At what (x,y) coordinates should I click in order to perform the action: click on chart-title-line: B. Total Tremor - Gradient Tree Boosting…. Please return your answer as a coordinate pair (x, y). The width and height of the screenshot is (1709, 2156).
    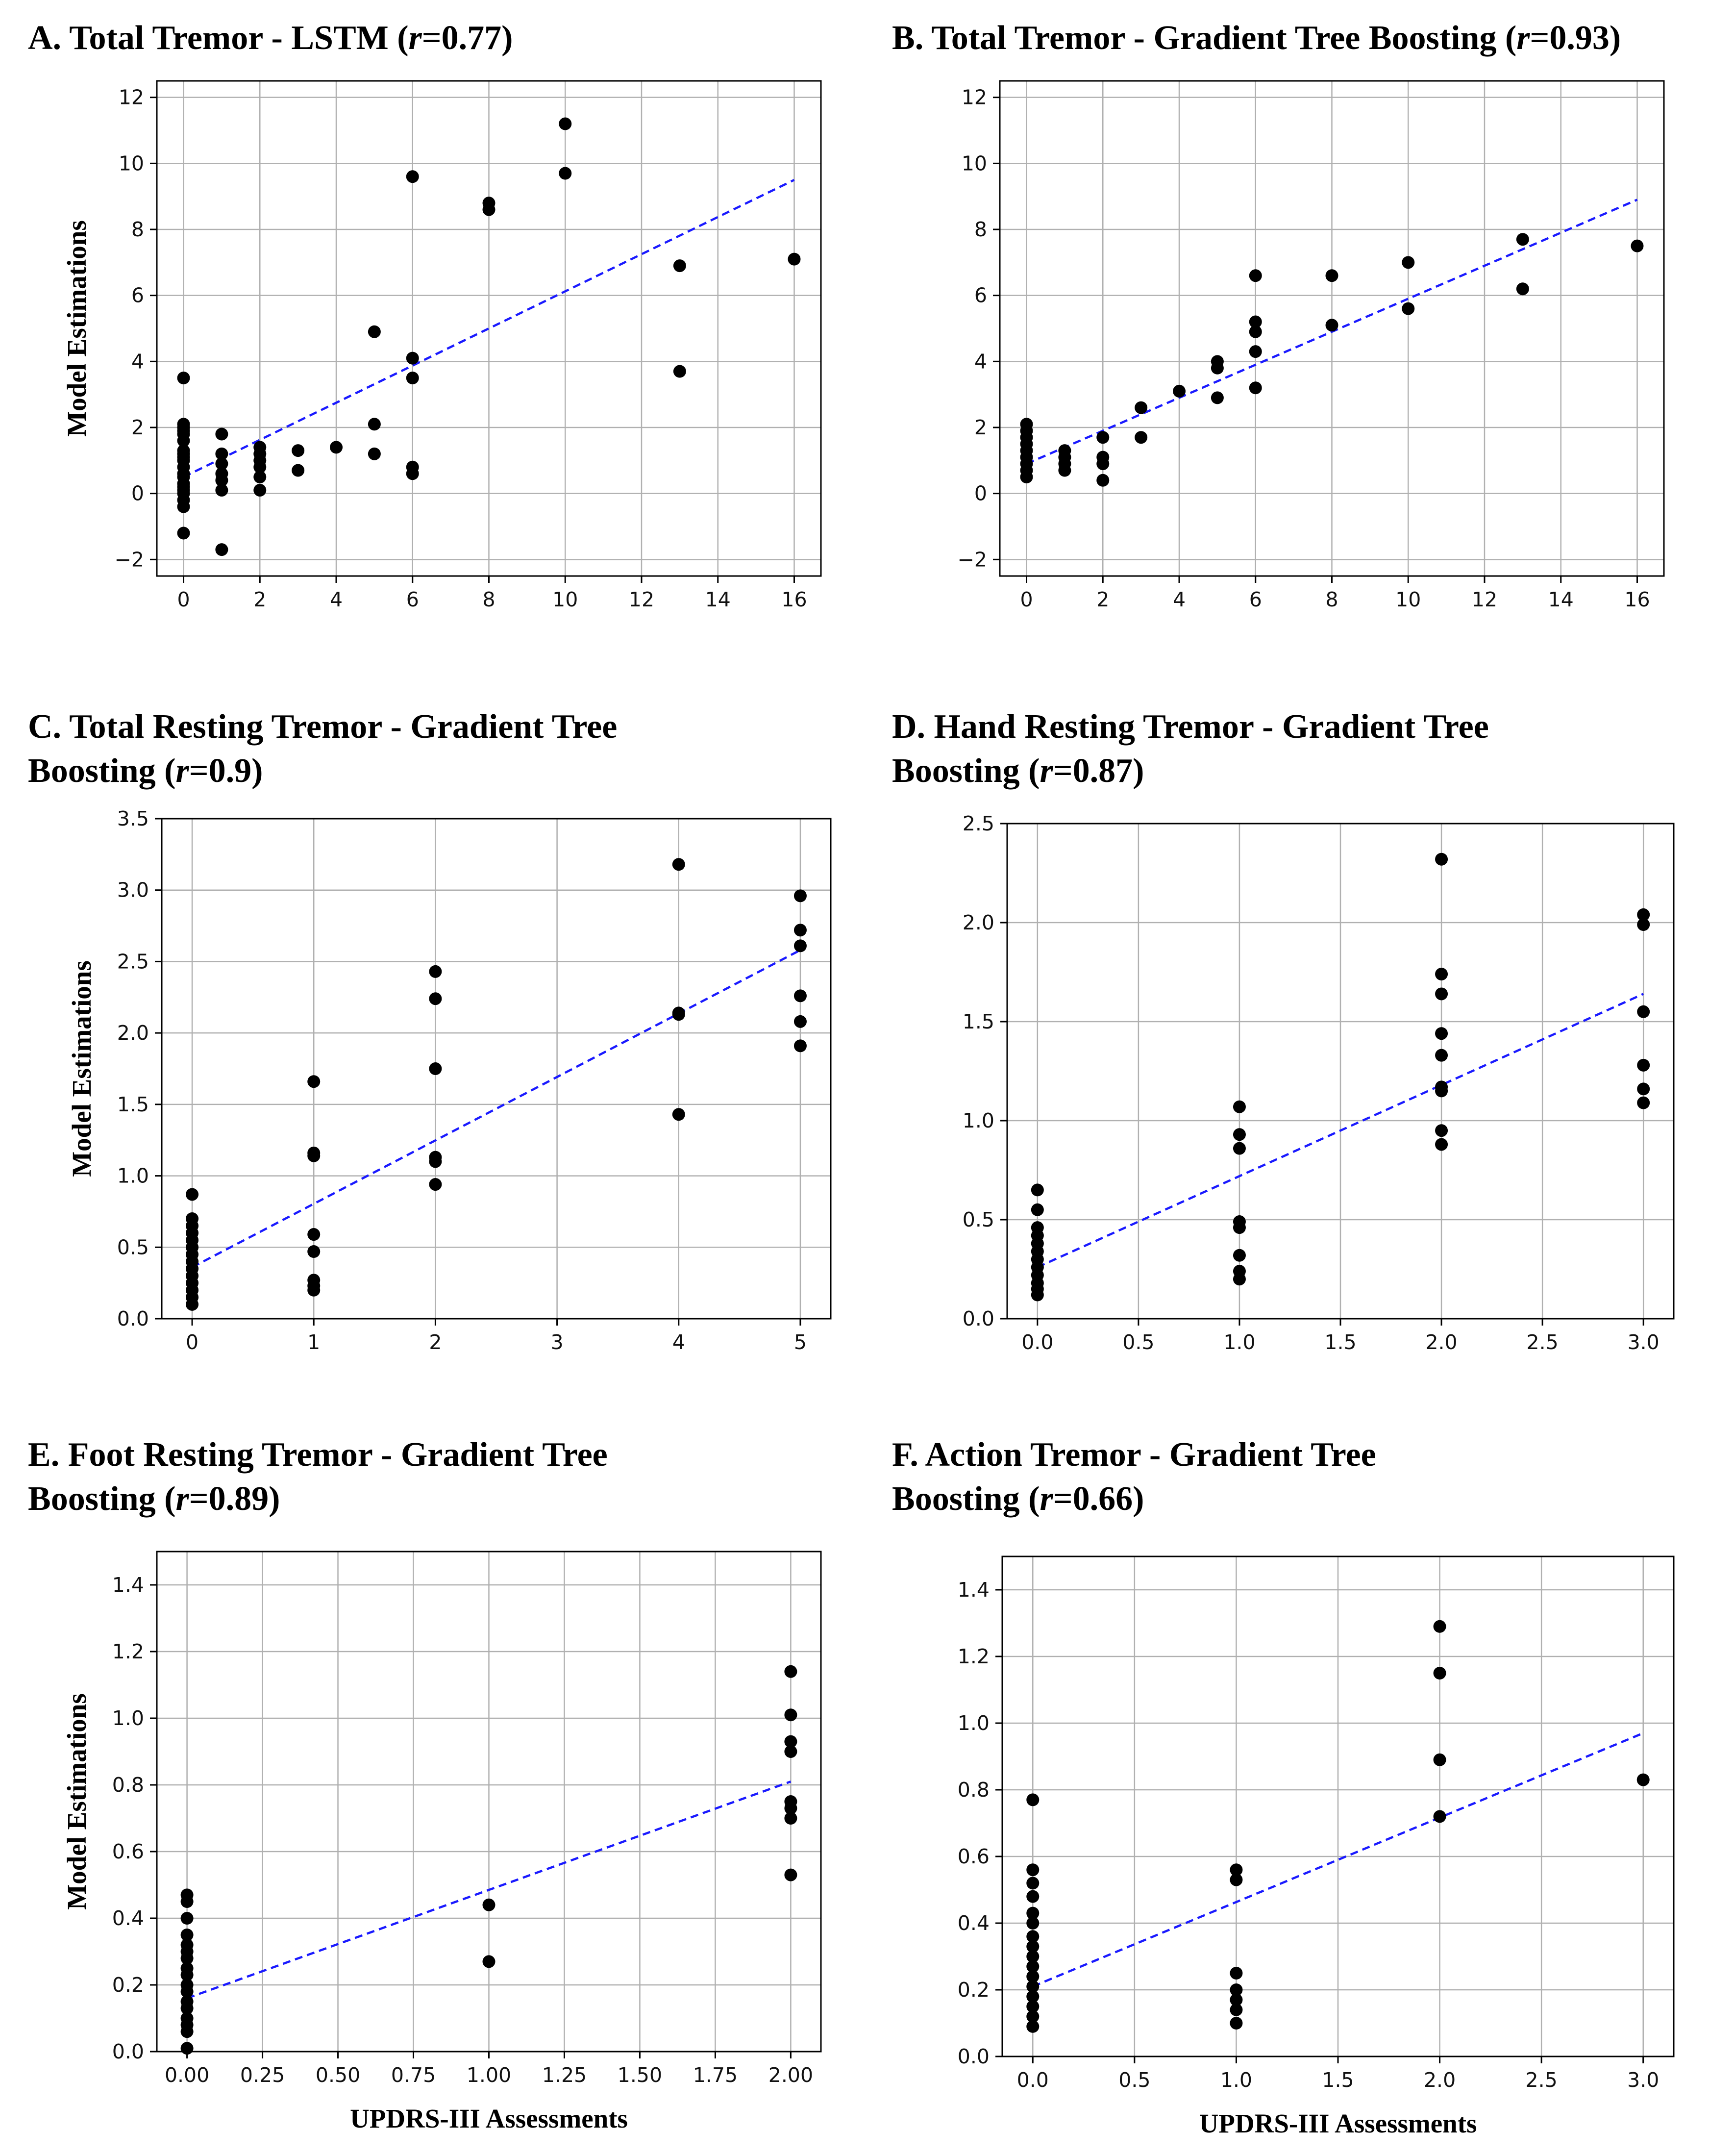
    Looking at the image, I should click on (1256, 38).